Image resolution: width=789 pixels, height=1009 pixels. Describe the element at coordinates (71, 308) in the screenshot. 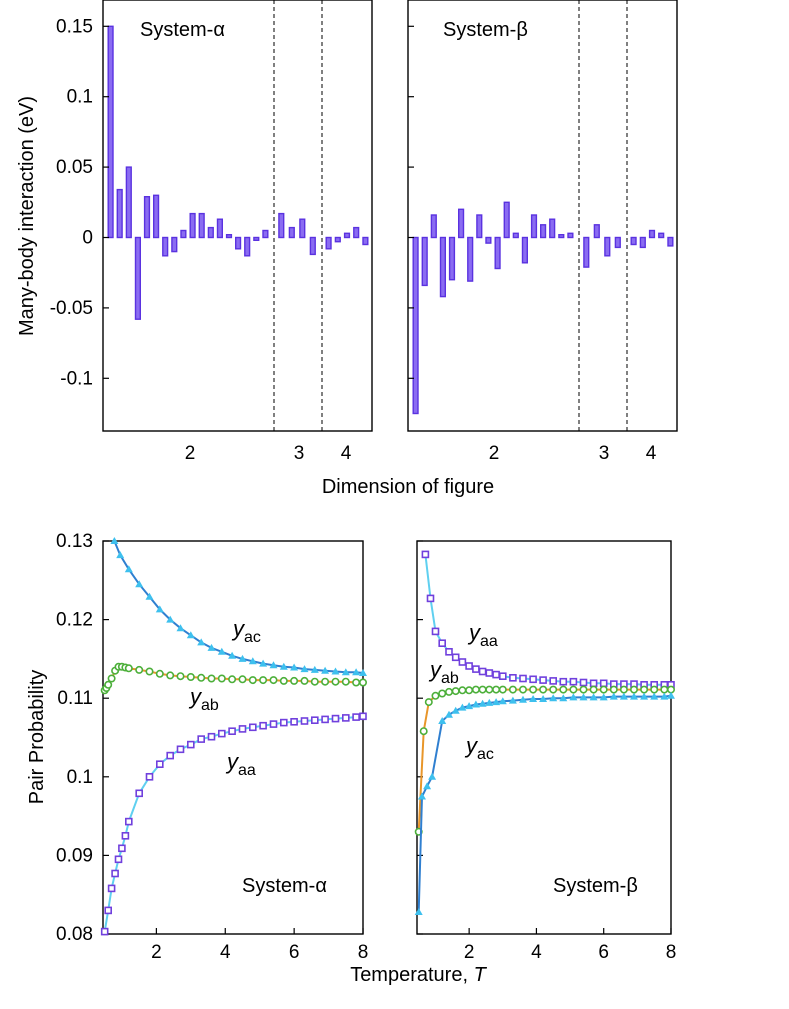

I see `y-tick-label: -0.05` at that location.